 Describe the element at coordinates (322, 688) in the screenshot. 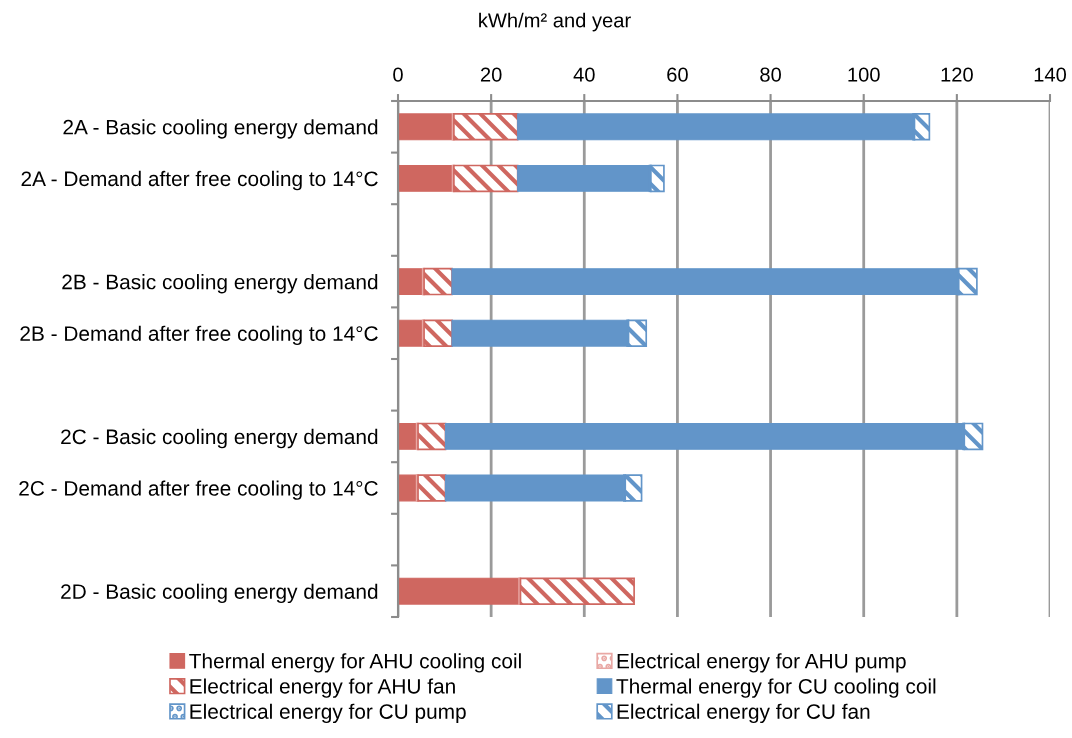

I see `legend-label: Electrical energy for AHU fan` at that location.